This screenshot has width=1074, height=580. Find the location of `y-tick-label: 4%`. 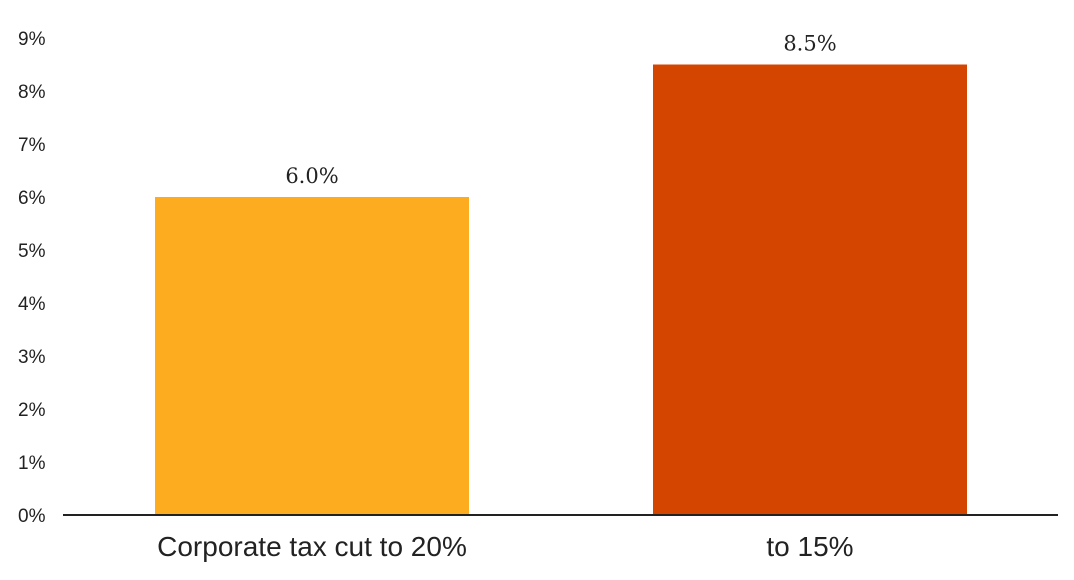

y-tick-label: 4% is located at coordinates (32, 304).